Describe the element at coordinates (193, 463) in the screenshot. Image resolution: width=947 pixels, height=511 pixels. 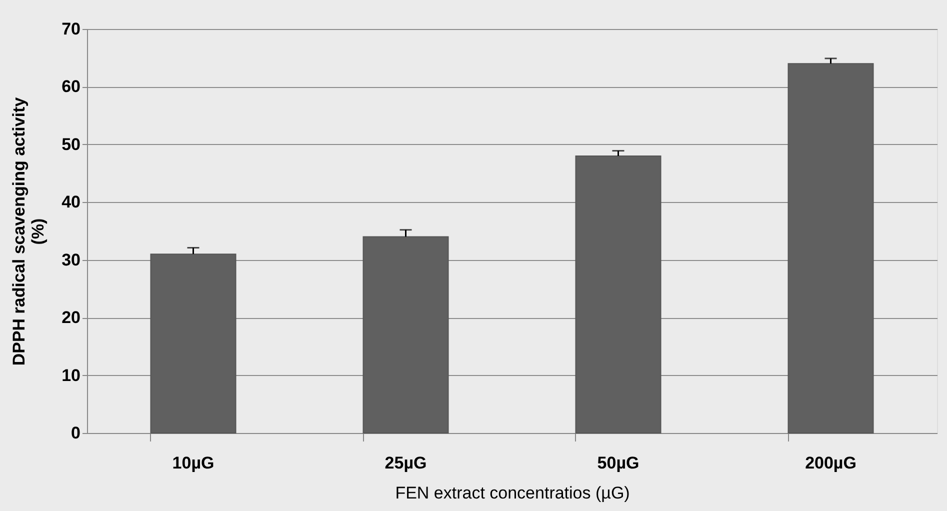
I see `x-tick-label: 10µG` at that location.